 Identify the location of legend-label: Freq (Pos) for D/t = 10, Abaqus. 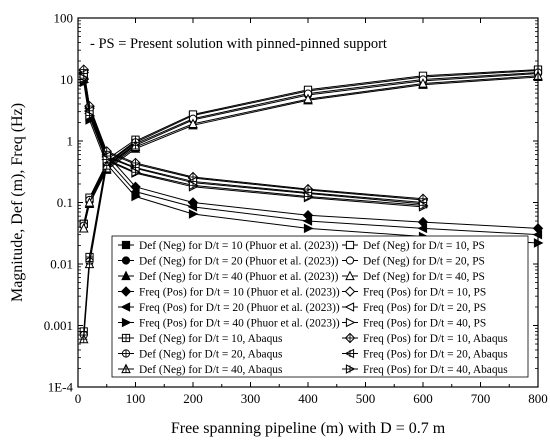
(435, 339).